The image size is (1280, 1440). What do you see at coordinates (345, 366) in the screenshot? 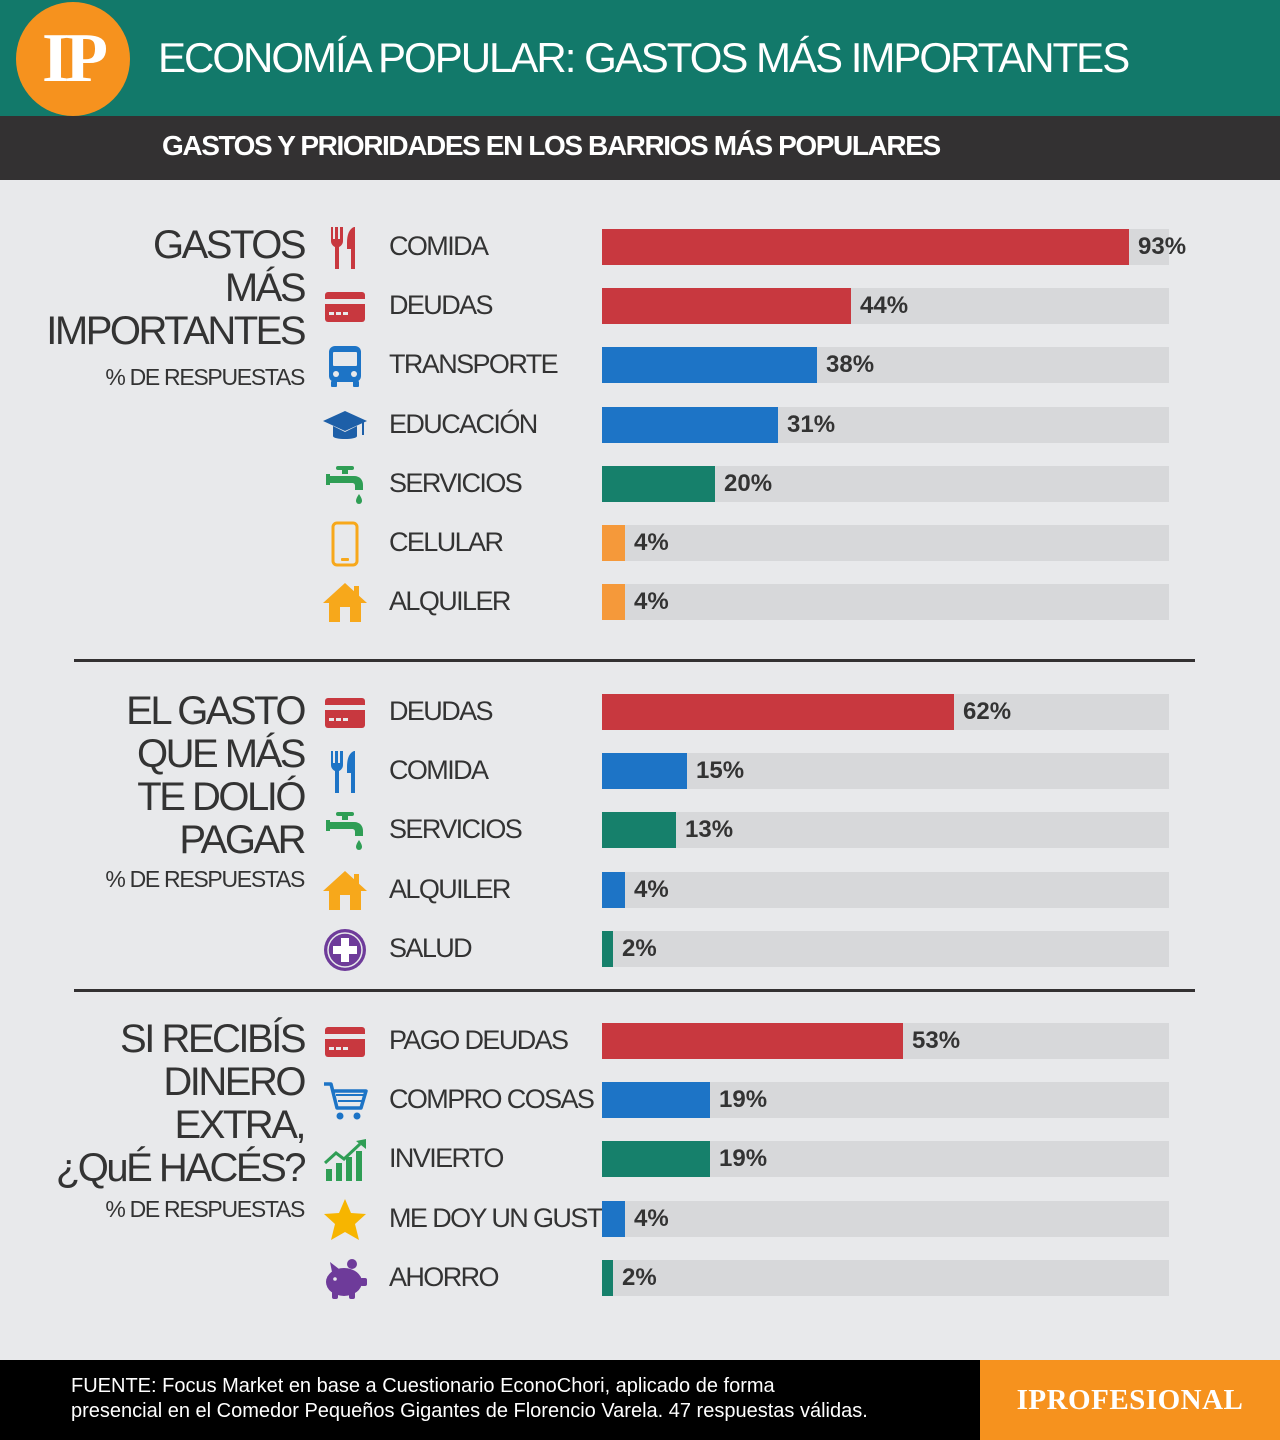
I see `bus-icon` at bounding box center [345, 366].